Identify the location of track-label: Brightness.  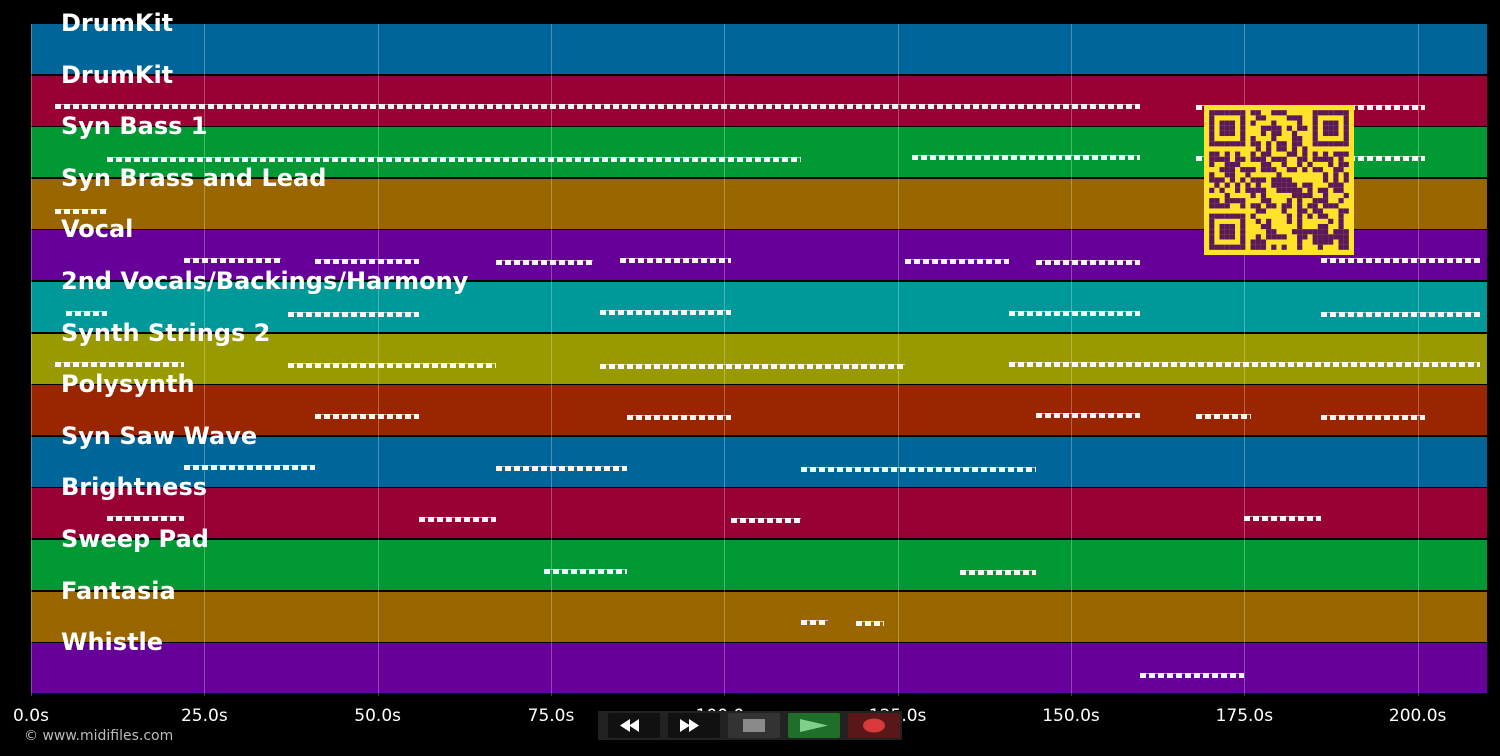
(134, 487).